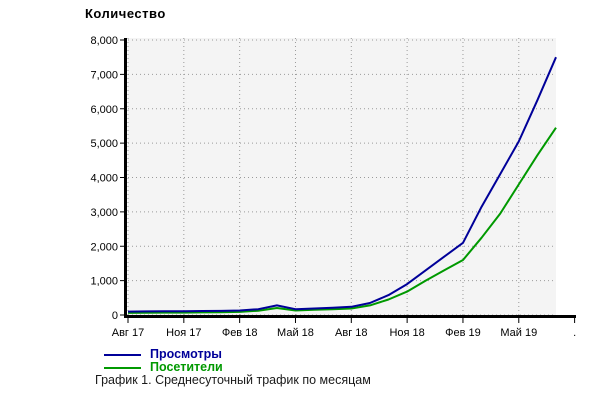  Describe the element at coordinates (104, 247) in the screenshot. I see `y-tick-label: 2,000` at that location.